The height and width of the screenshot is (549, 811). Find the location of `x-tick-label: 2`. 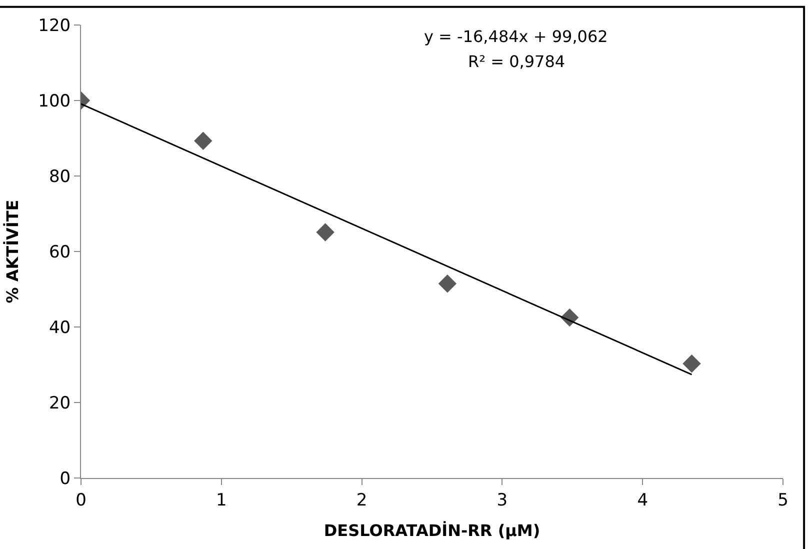

x-tick-label: 2 is located at coordinates (362, 500).